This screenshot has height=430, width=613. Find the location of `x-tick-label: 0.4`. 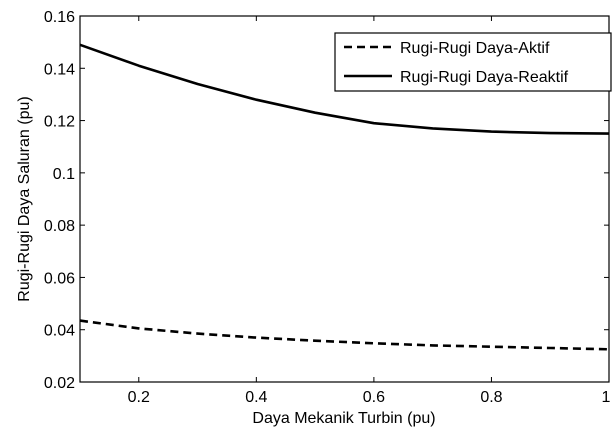

x-tick-label: 0.4 is located at coordinates (256, 397).